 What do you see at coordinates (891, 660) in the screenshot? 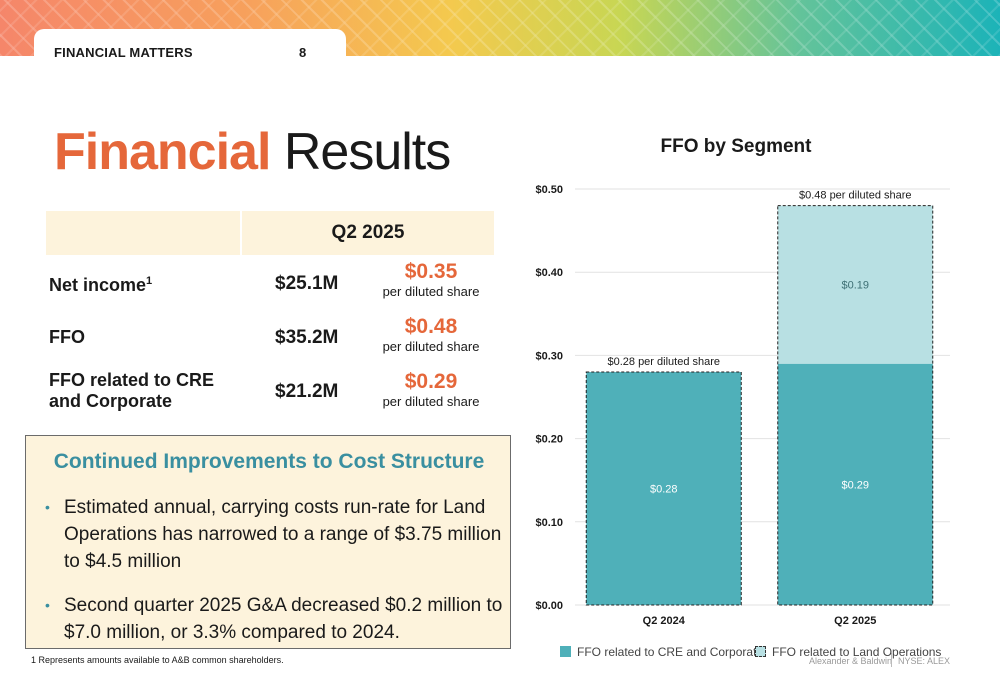
I see `footer-divider` at bounding box center [891, 660].